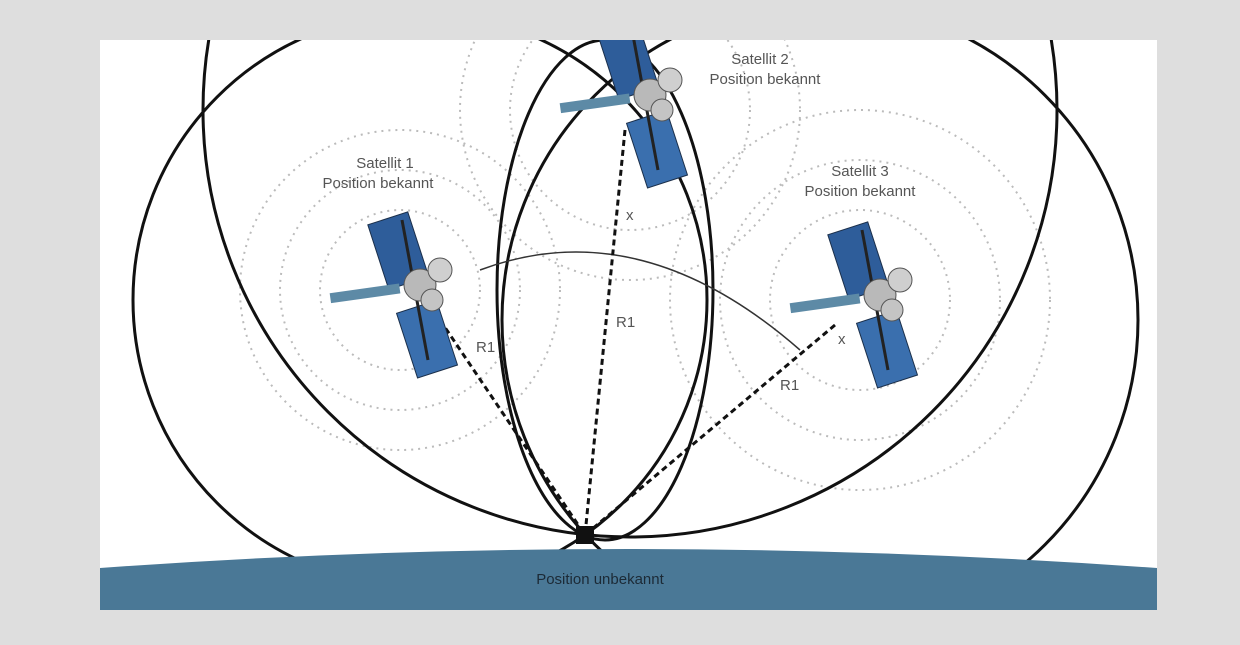 The image size is (1240, 645). Describe the element at coordinates (585, 535) in the screenshot. I see `receiver-point` at that location.